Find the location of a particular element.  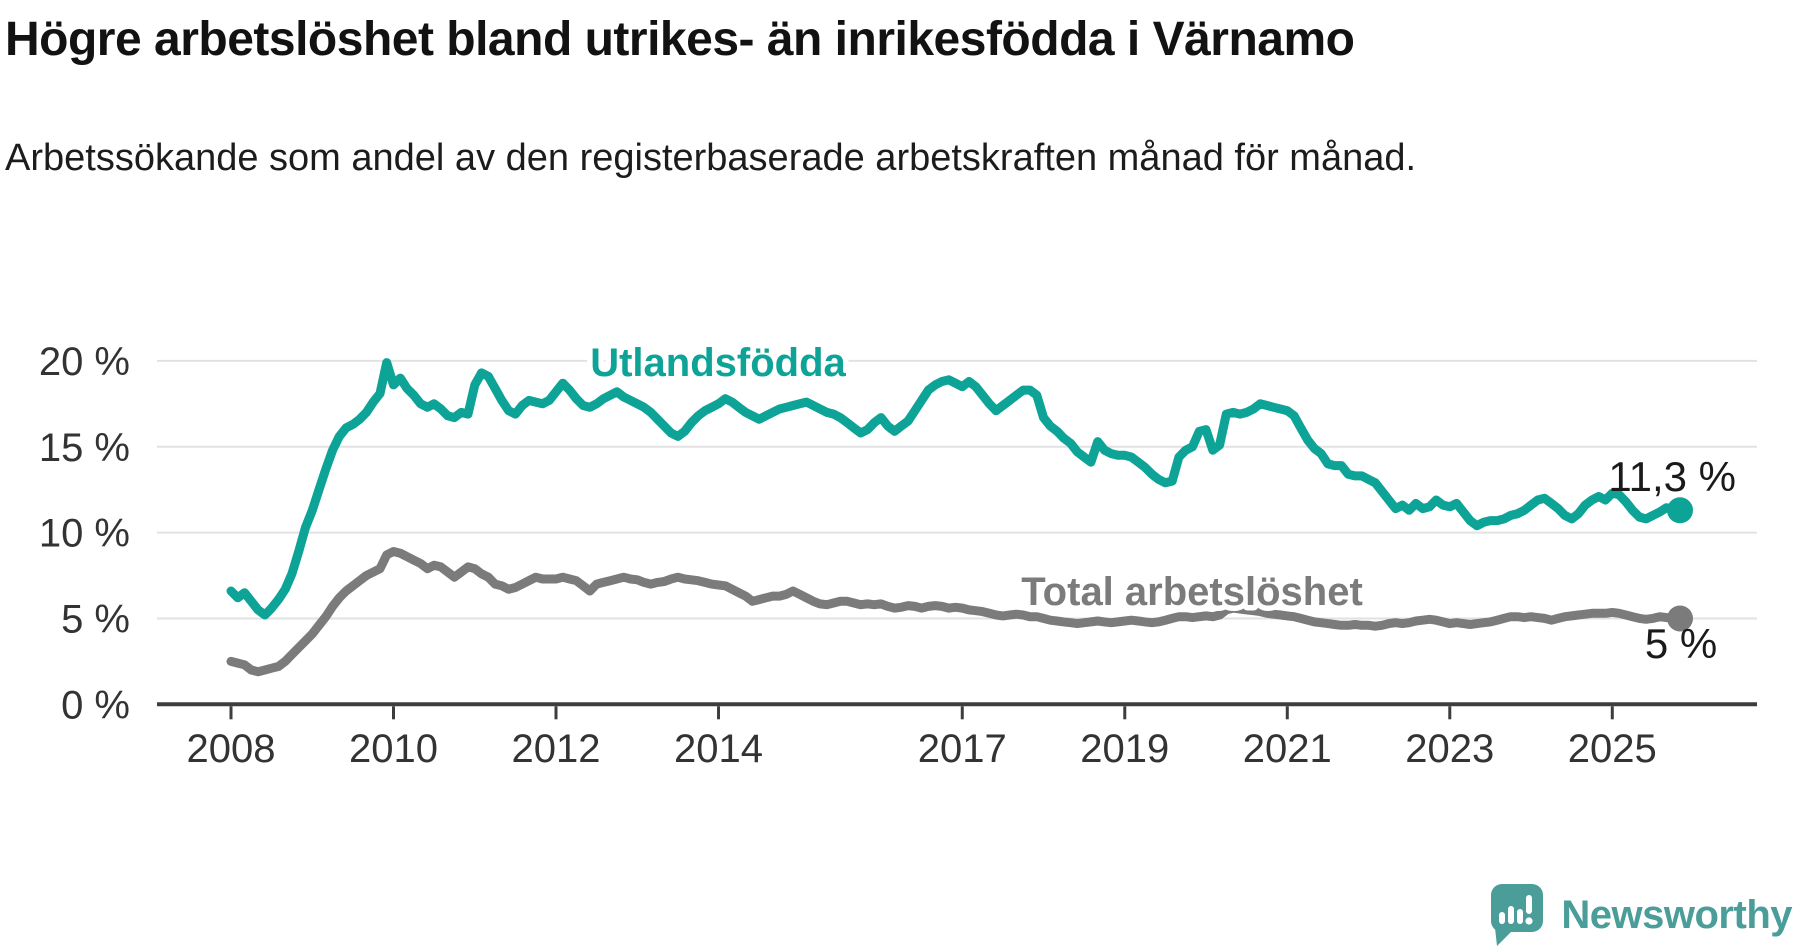

x-tick-label: 2019 is located at coordinates (1124, 749).